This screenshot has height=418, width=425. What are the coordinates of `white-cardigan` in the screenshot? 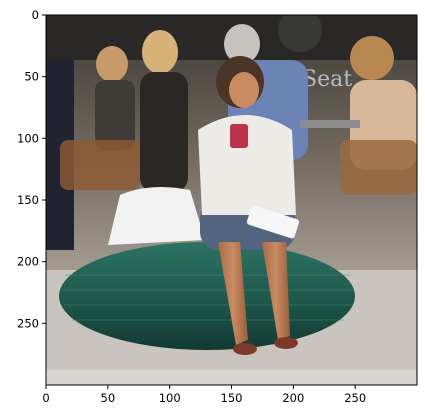 It's located at (247, 165).